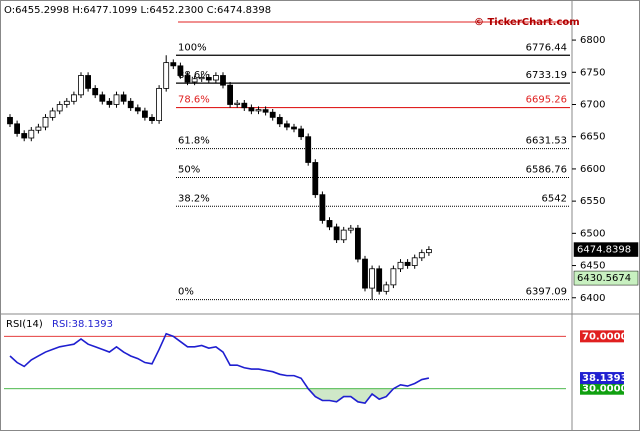  I want to click on y-tick-label: 6750, so click(592, 72).